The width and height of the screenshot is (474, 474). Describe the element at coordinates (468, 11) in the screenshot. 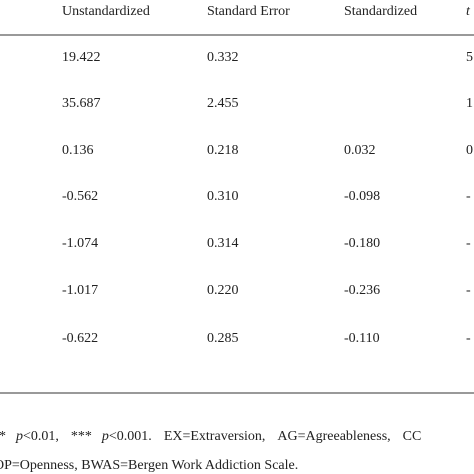

I see `column-header: t` at that location.